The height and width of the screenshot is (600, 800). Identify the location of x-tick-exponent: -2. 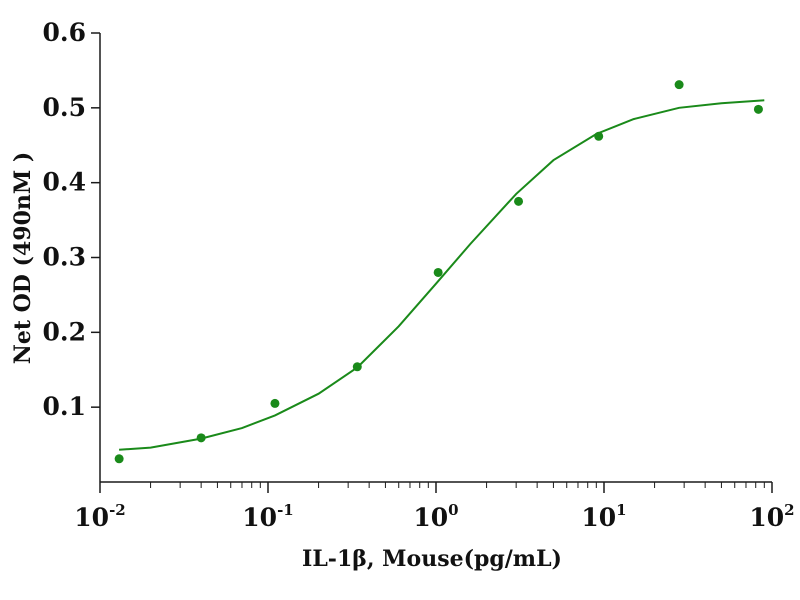
(117, 510).